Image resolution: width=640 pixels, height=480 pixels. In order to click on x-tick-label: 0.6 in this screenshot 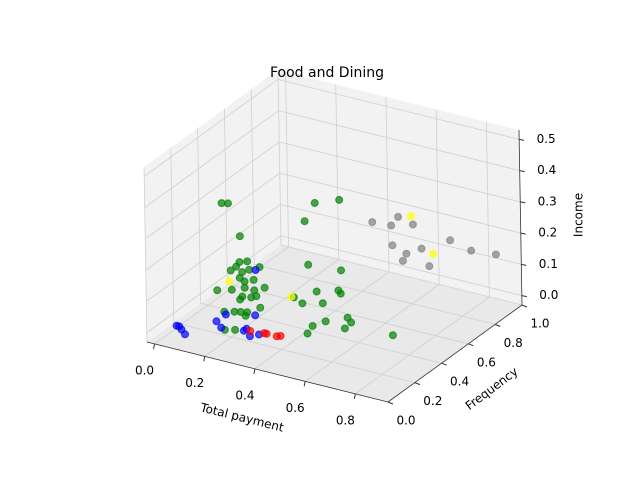, I will do `click(295, 408)`.